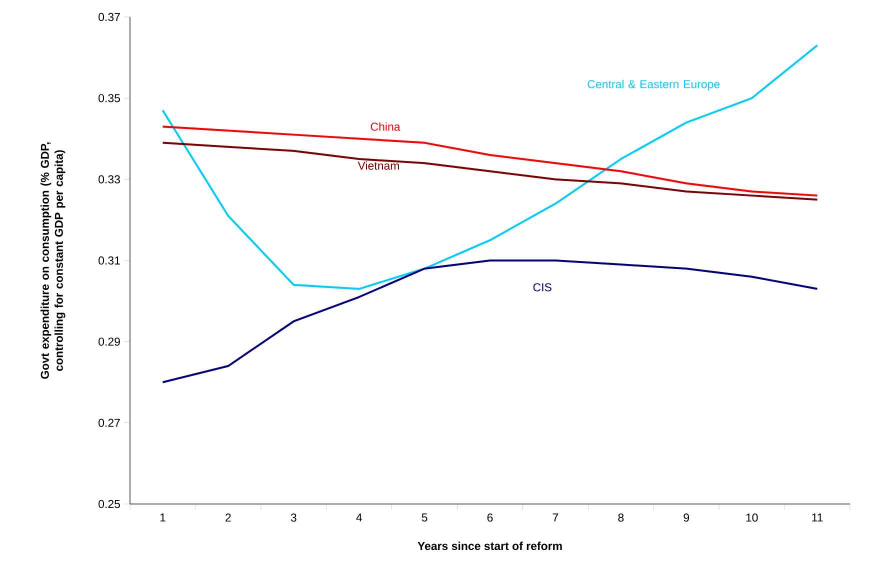 Image resolution: width=881 pixels, height=577 pixels. Describe the element at coordinates (425, 518) in the screenshot. I see `x-tick-label: 5` at that location.